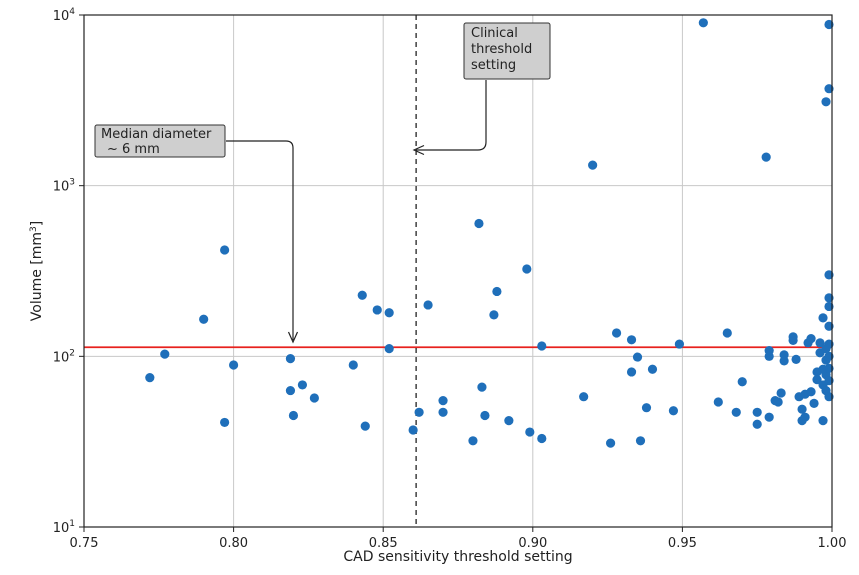 This screenshot has height=575, width=859. I want to click on median-diameter-line-1: Median diameter, so click(156, 134).